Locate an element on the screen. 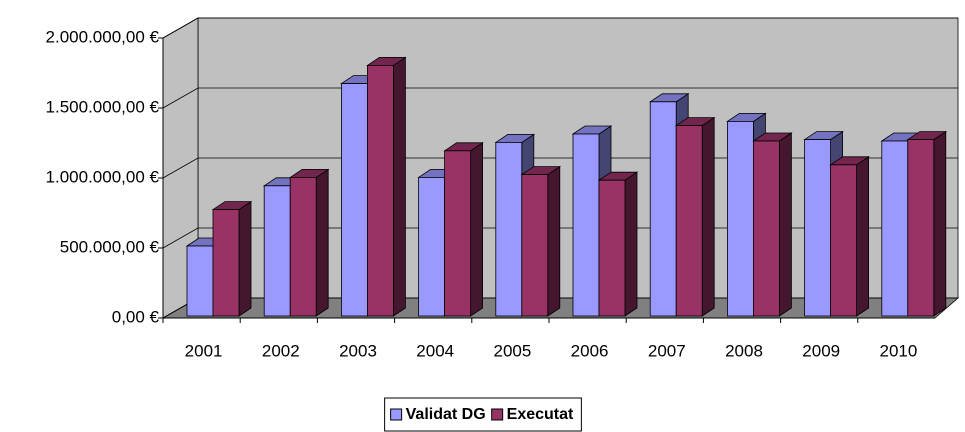  x-tick-label: 2004 is located at coordinates (435, 350).